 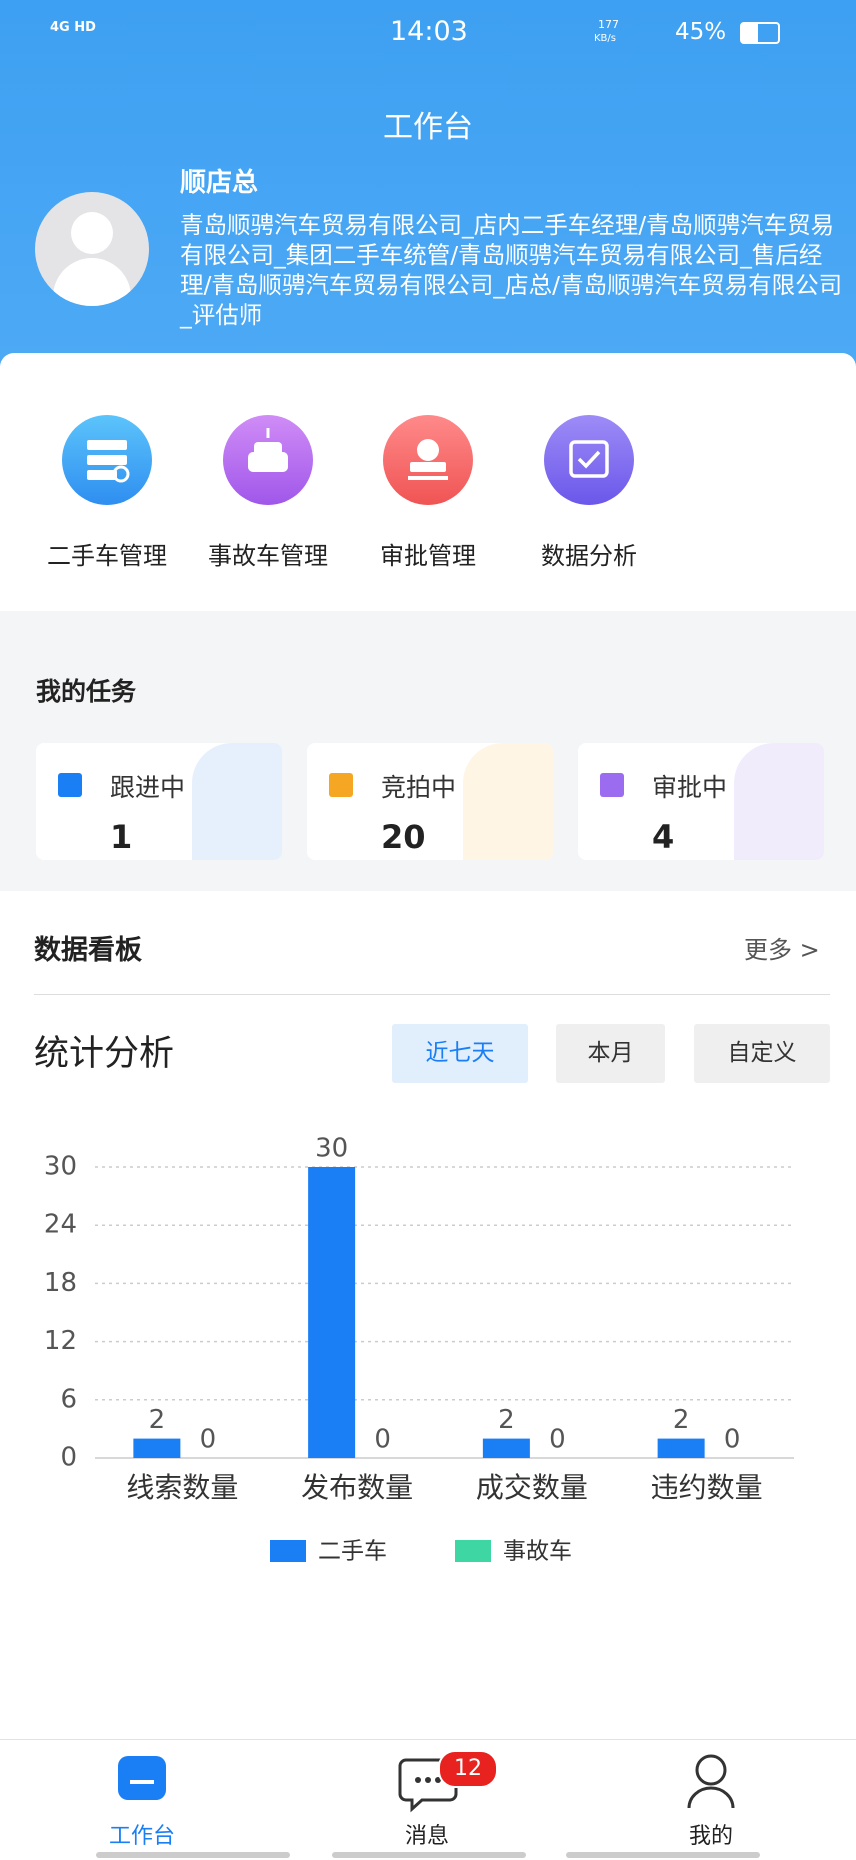 I want to click on nav-icon-me, so click(x=711, y=1781).